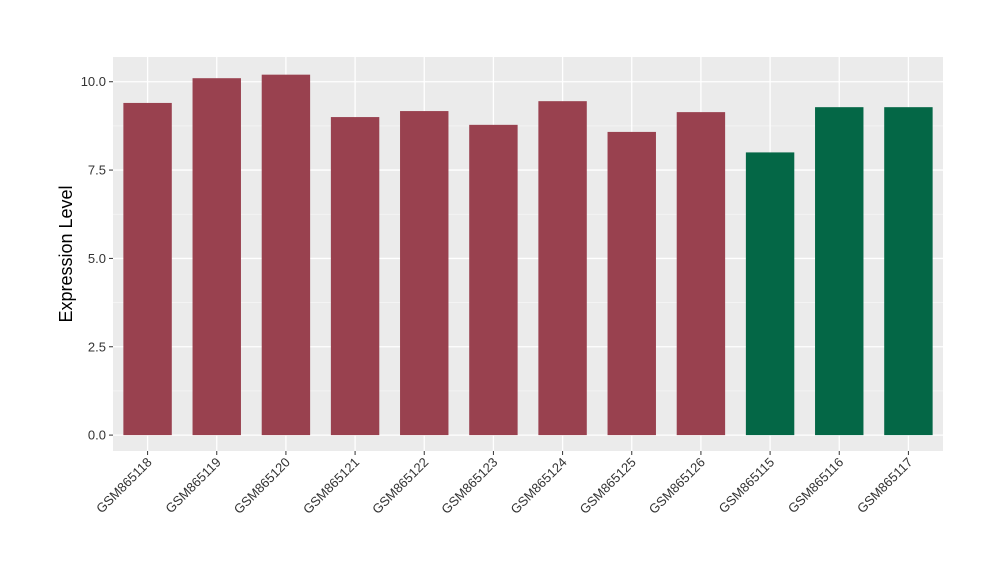  I want to click on y-tick-label: 7.5, so click(97, 170).